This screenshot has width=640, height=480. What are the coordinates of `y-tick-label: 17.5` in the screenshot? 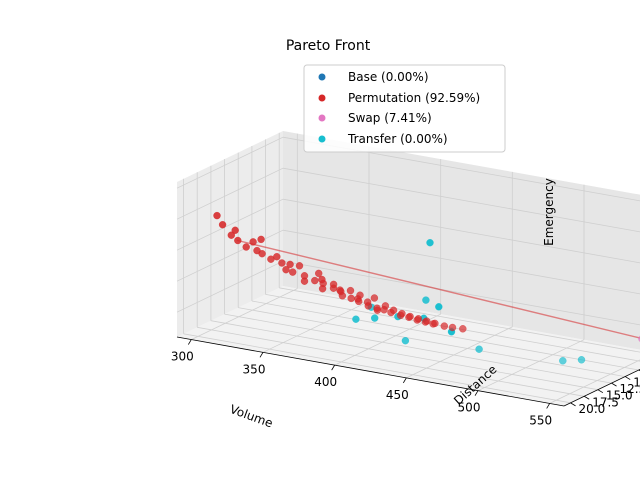 It's located at (605, 402).